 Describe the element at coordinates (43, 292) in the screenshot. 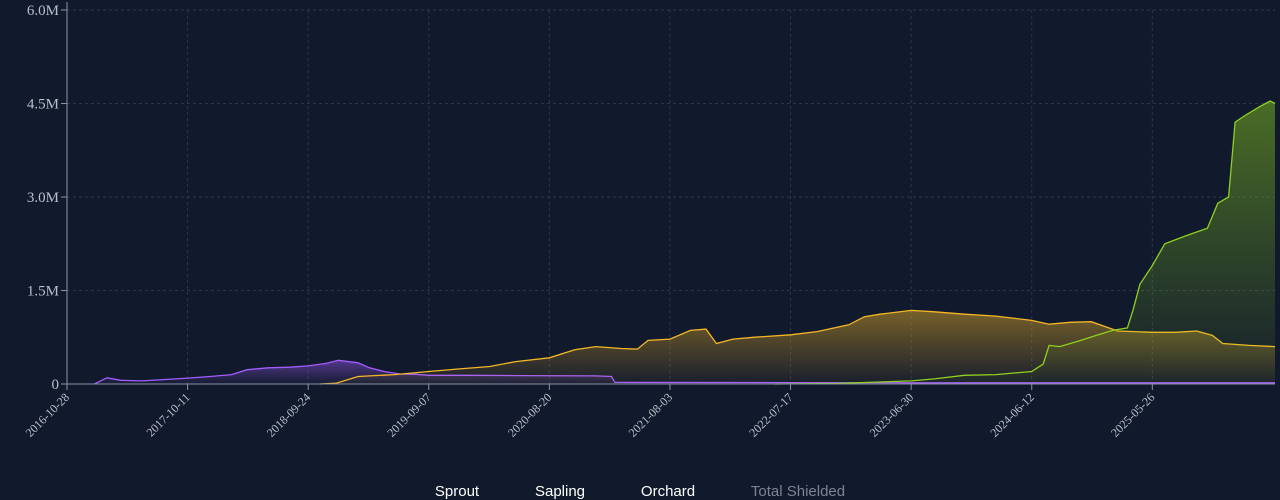

I see `y-tick-label: 1.5M` at that location.